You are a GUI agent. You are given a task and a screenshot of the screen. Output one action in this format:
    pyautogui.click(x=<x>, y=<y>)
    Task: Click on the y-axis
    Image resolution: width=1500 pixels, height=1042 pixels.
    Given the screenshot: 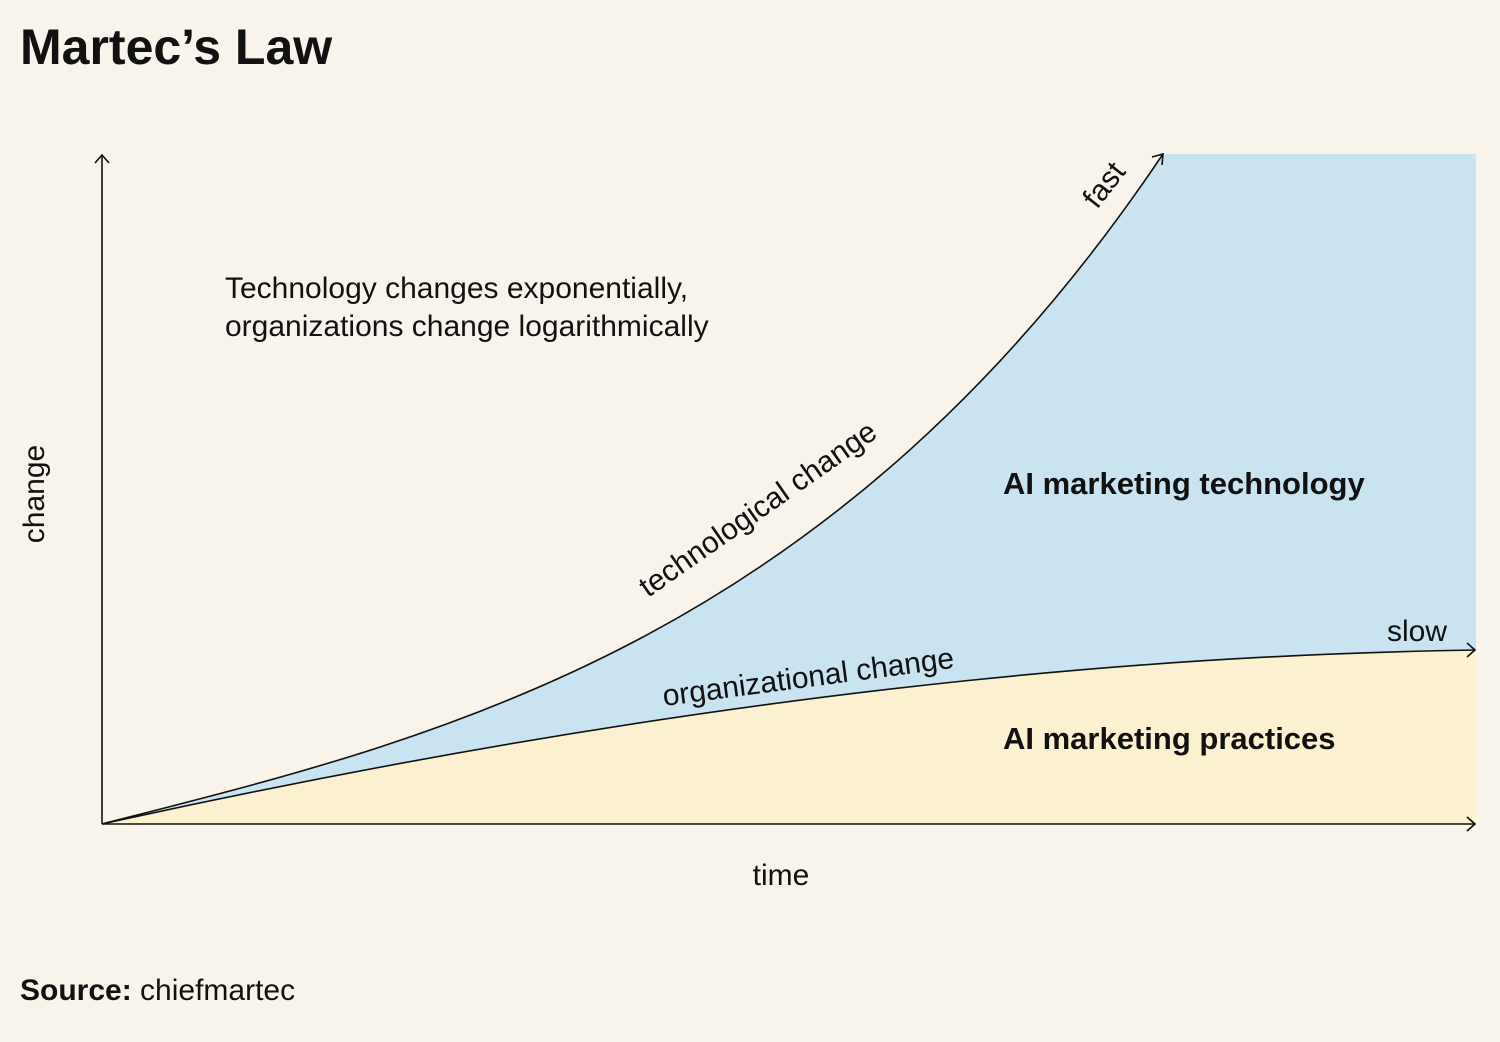 What is the action you would take?
    pyautogui.click(x=102, y=488)
    